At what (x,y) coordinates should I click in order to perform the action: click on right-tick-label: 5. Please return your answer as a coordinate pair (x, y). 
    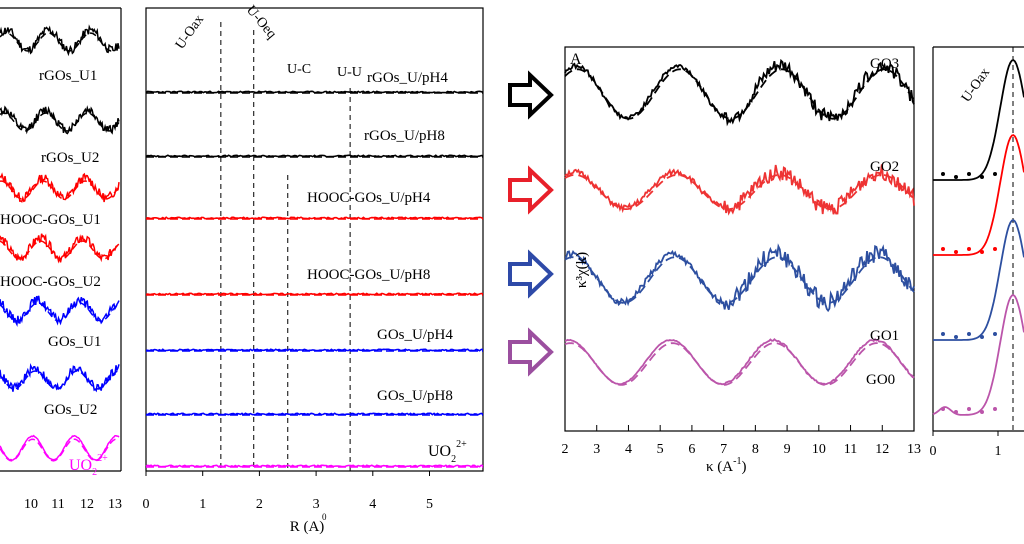
    Looking at the image, I should click on (660, 449).